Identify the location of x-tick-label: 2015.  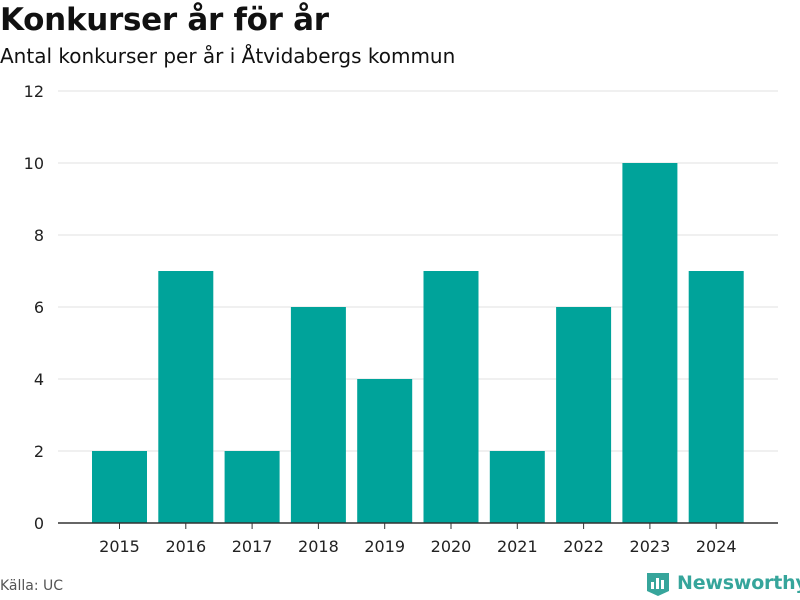
(119, 546).